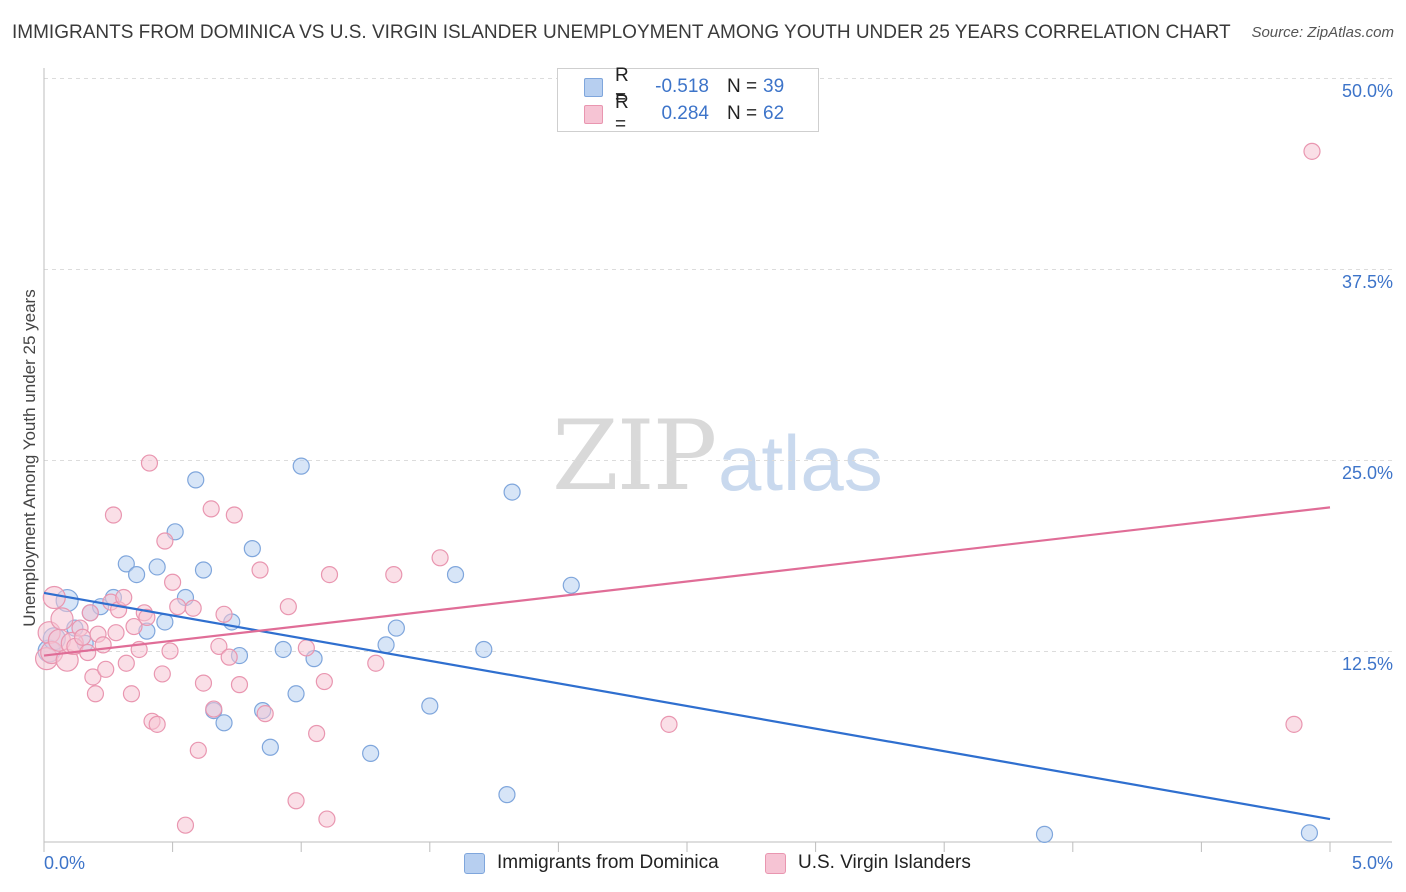 This screenshot has height=892, width=1406. Describe the element at coordinates (474, 863) in the screenshot. I see `series-swatch-blue` at that location.